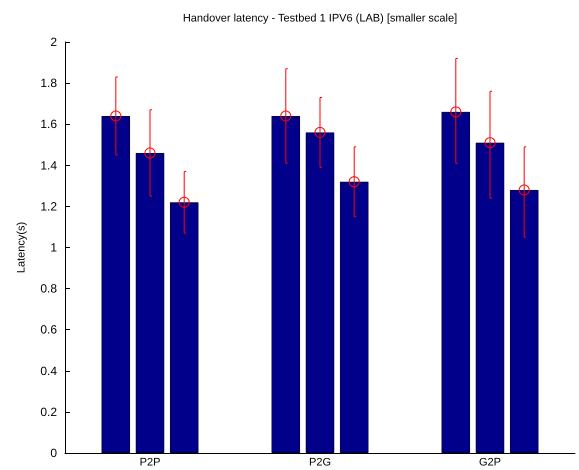 Image resolution: width=579 pixels, height=470 pixels. I want to click on y-axis-title: Latency(s), so click(22, 248).